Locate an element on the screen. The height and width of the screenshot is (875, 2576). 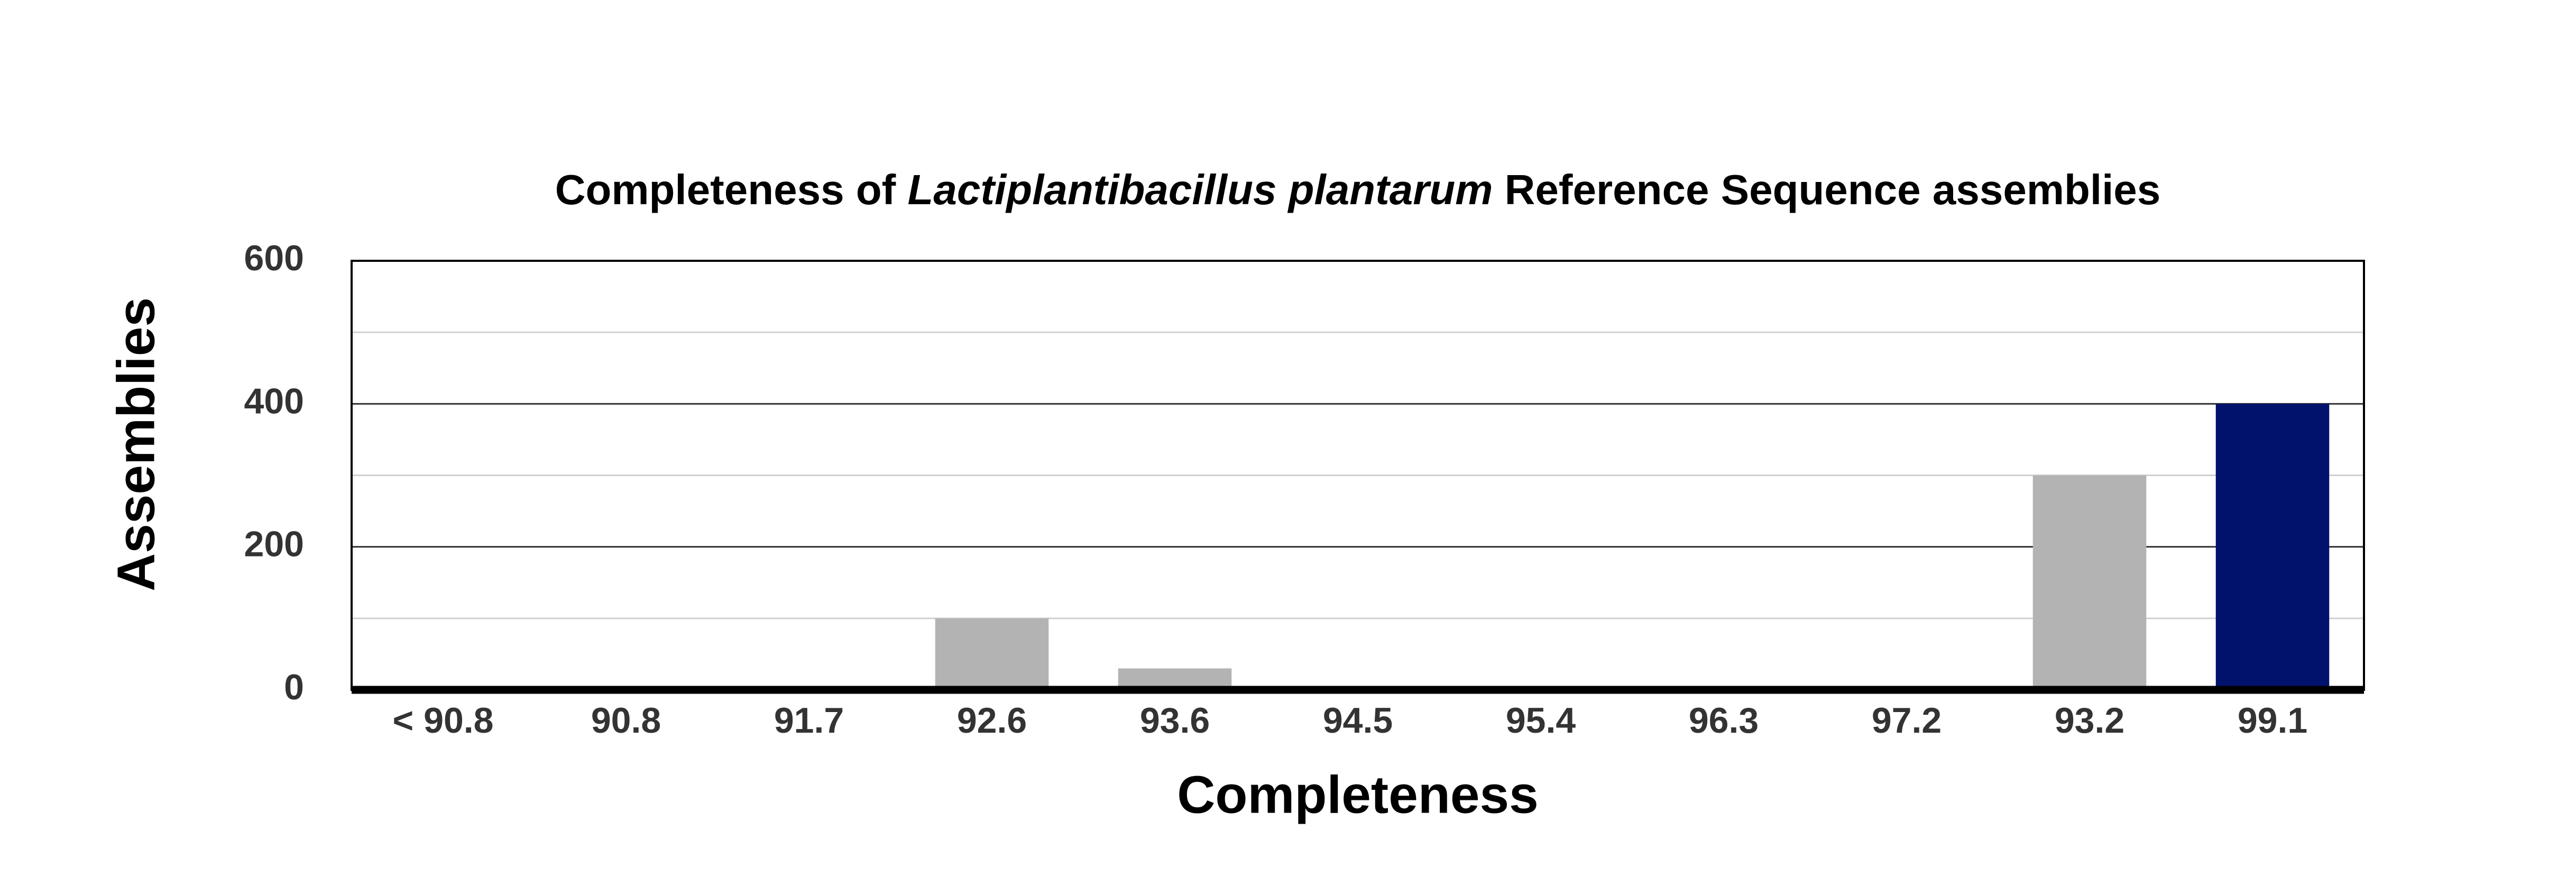
x-tick-label: 99.1 is located at coordinates (2273, 720).